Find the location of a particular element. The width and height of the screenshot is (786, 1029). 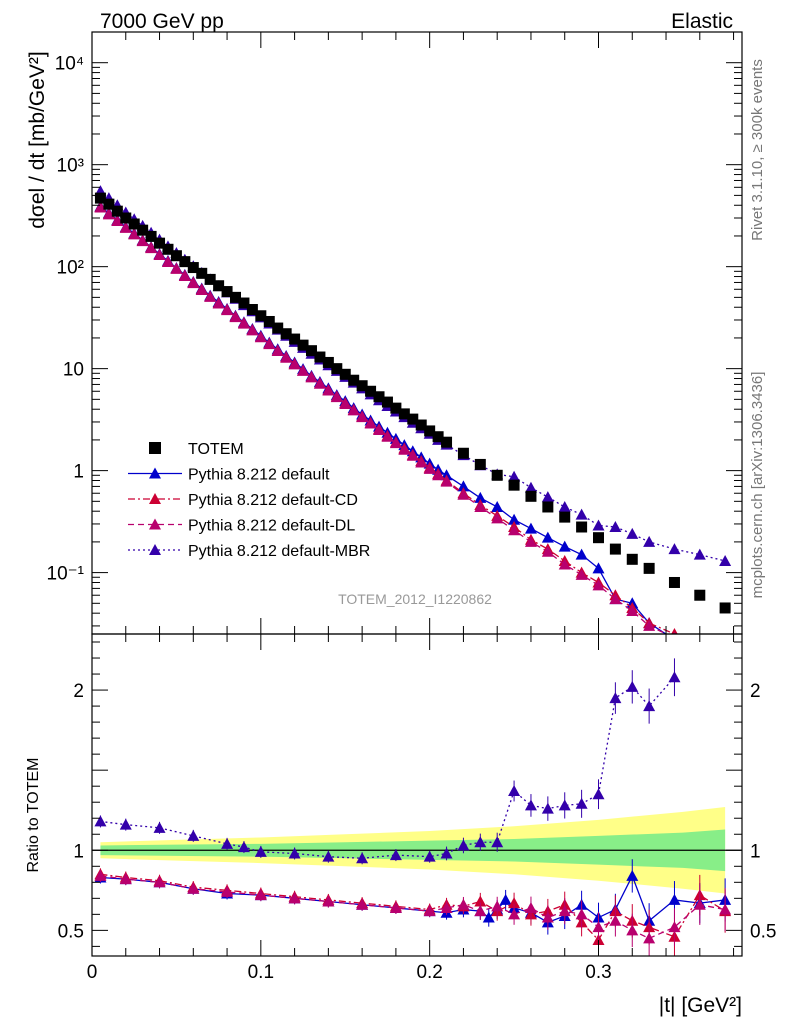

y-tick-label: 10² is located at coordinates (70, 268).